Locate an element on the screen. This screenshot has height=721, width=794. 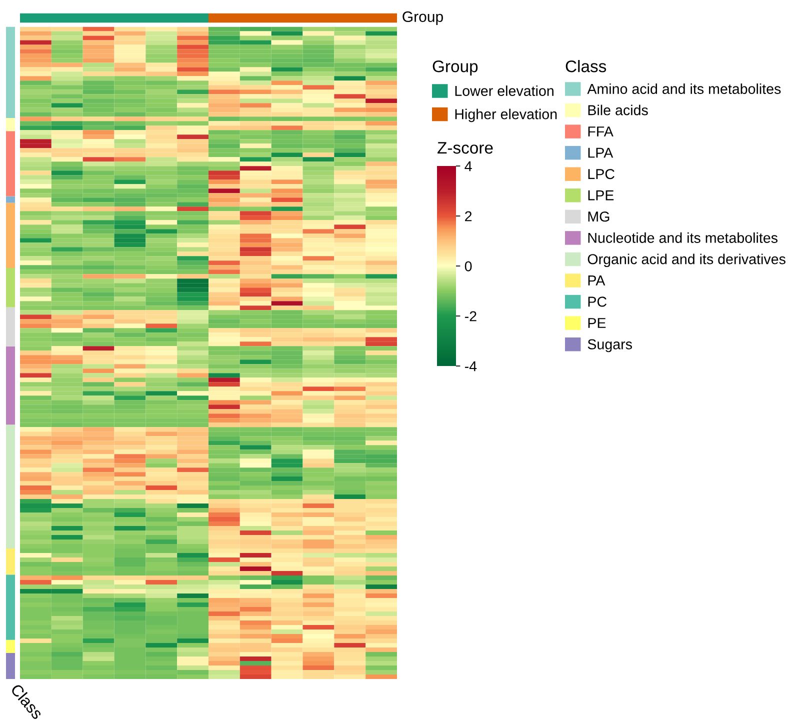
legend-label: Nucleotide and its metabolites is located at coordinates (683, 237).